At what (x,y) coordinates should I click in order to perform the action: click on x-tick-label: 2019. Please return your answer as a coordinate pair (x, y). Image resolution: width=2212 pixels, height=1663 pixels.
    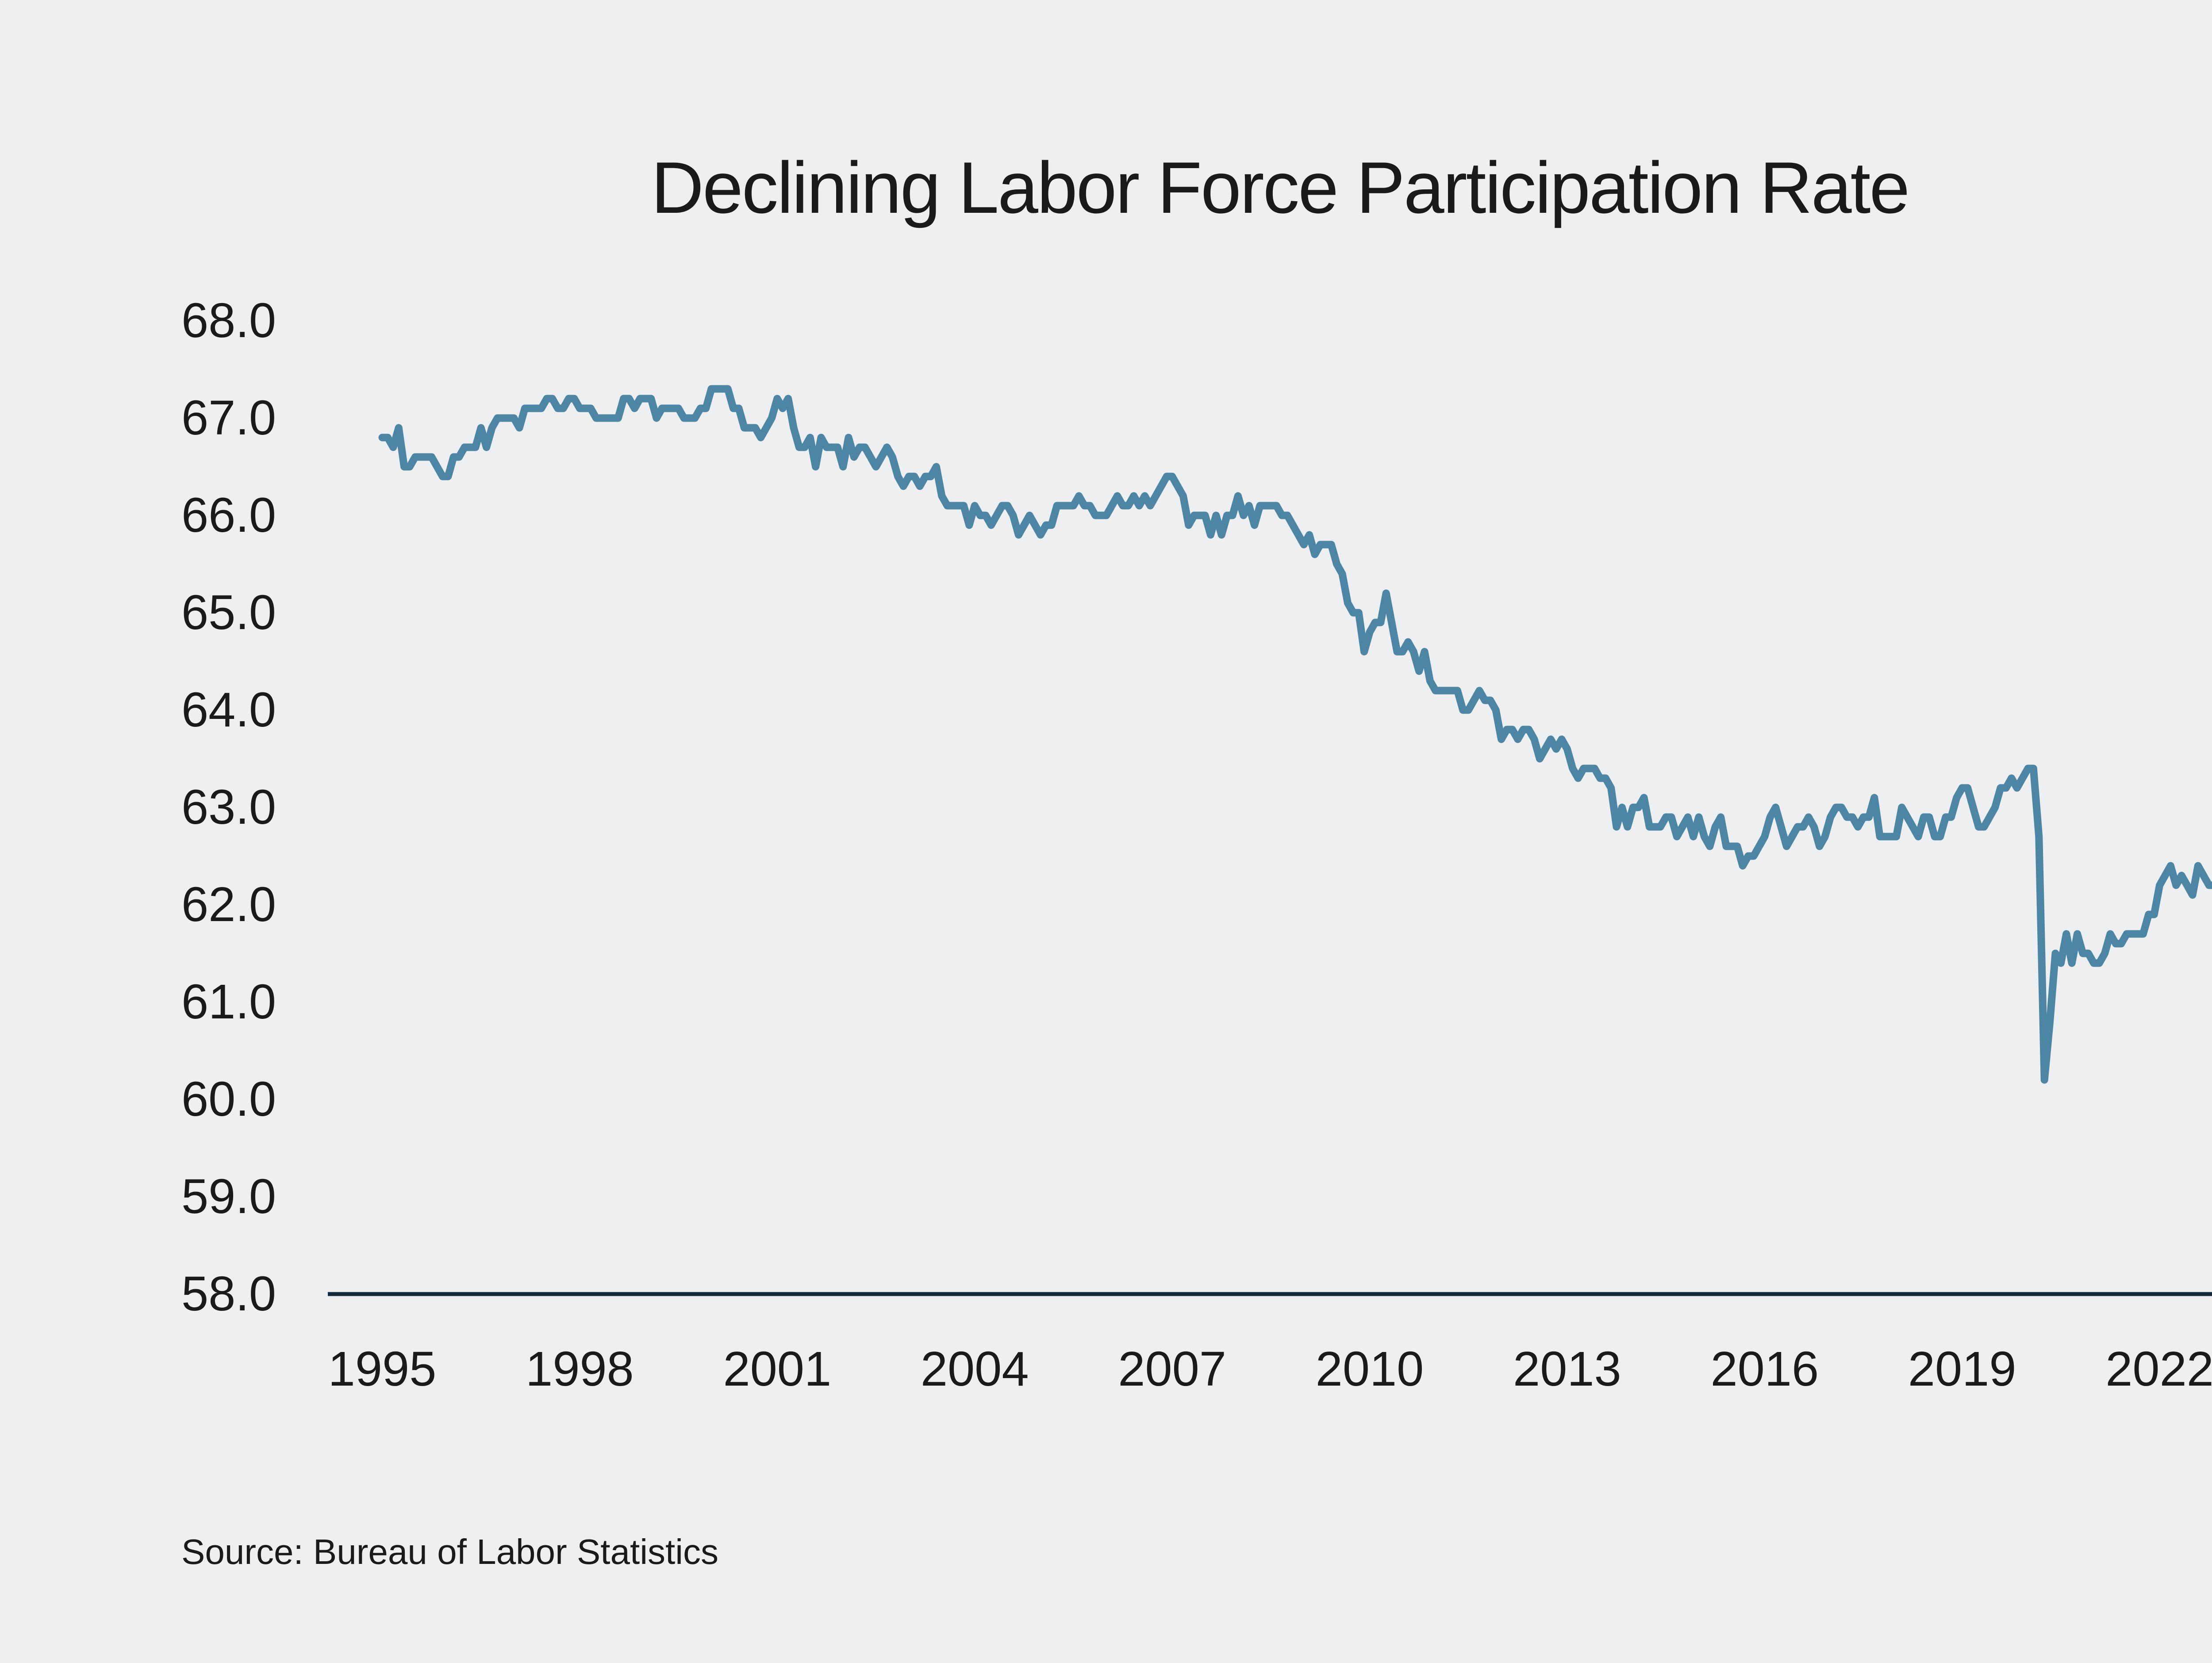
    Looking at the image, I should click on (1962, 1369).